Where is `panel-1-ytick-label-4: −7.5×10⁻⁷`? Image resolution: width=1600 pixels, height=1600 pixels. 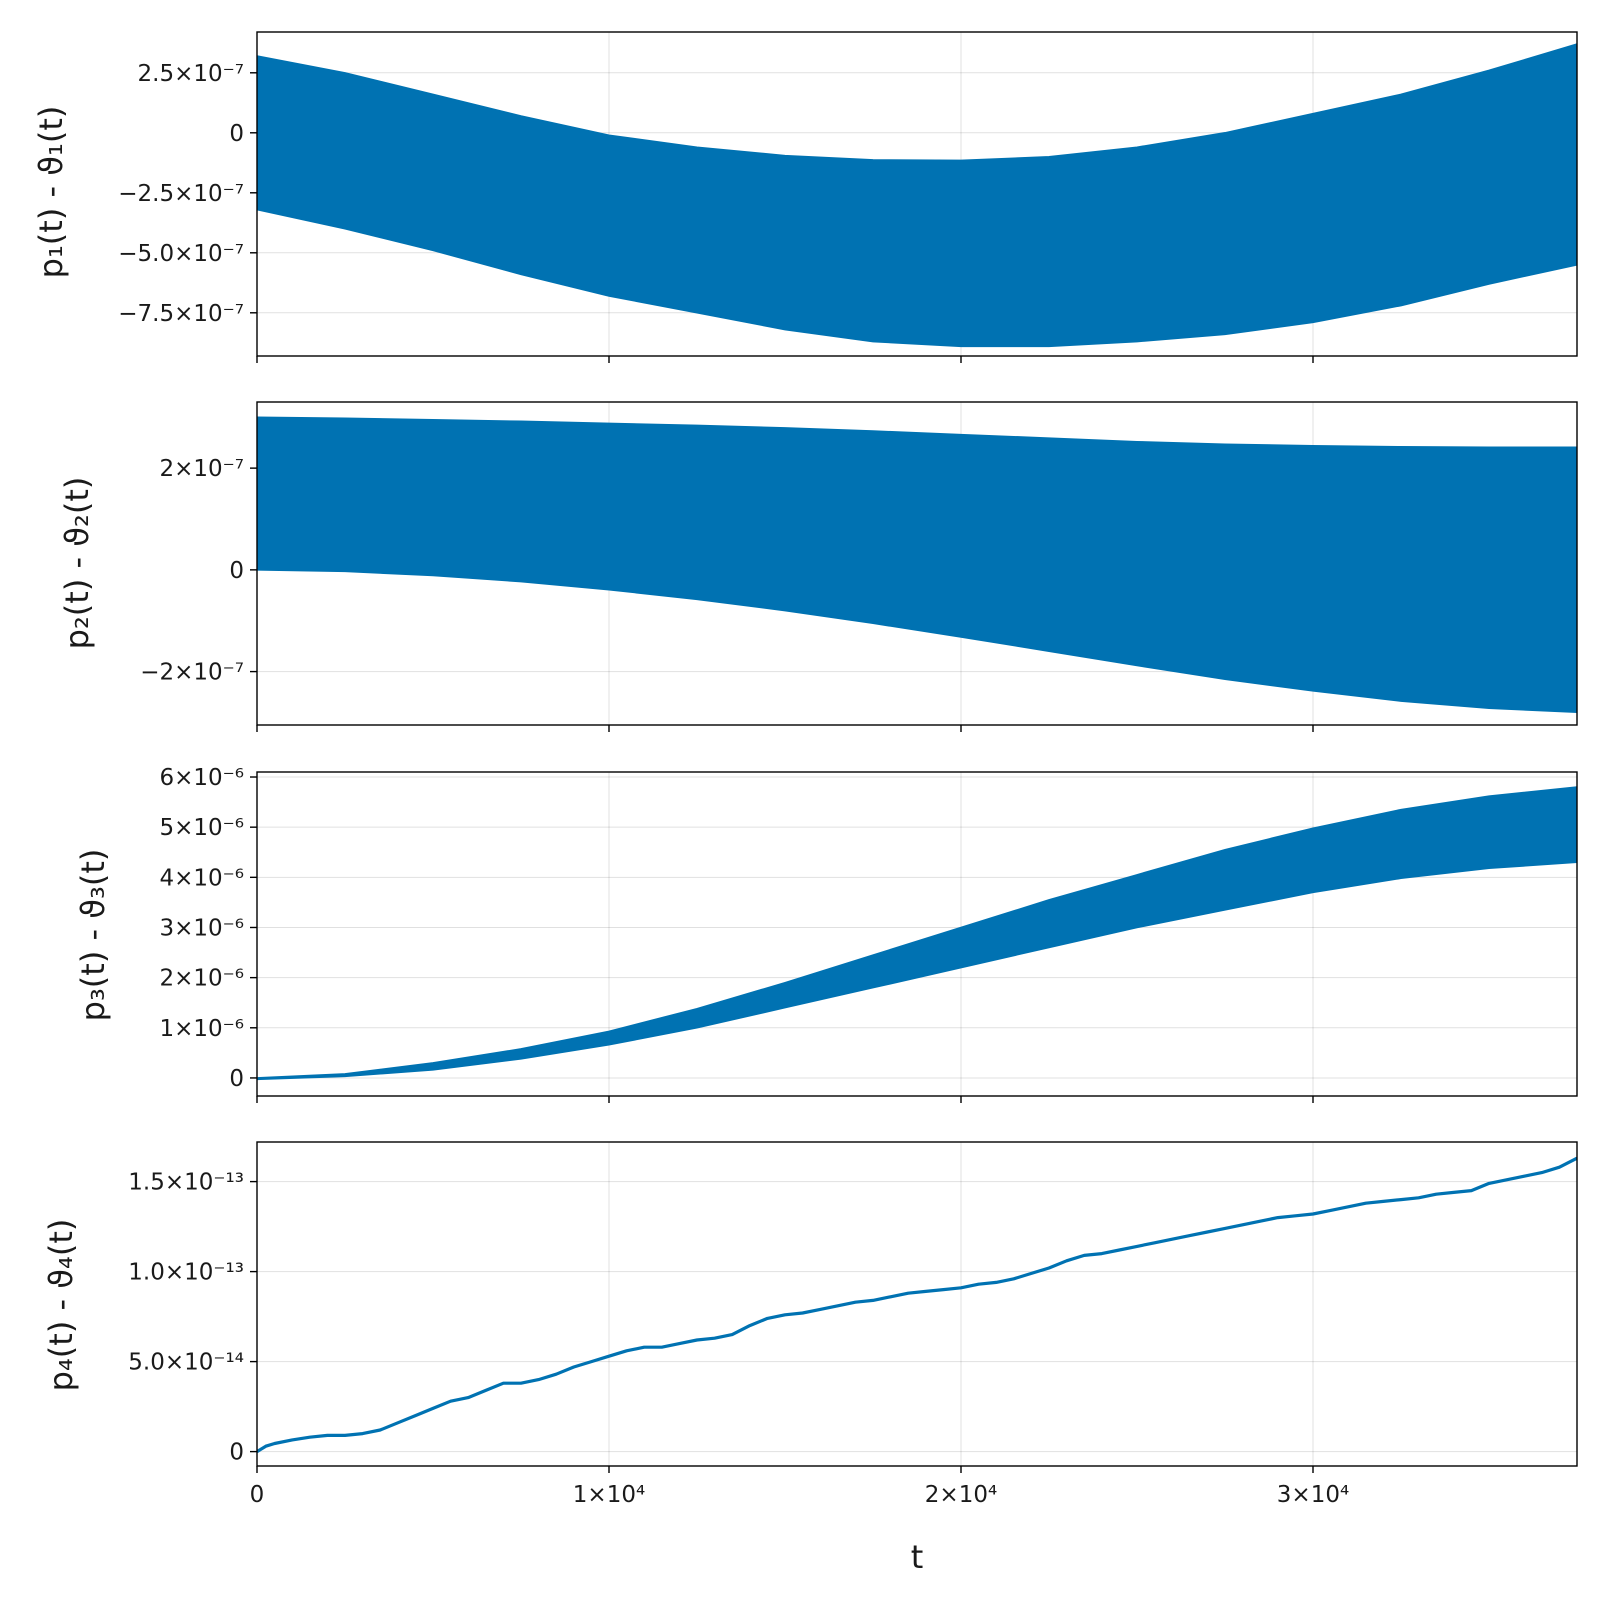
panel-1-ytick-label-4: −7.5×10⁻⁷ is located at coordinates (181, 314).